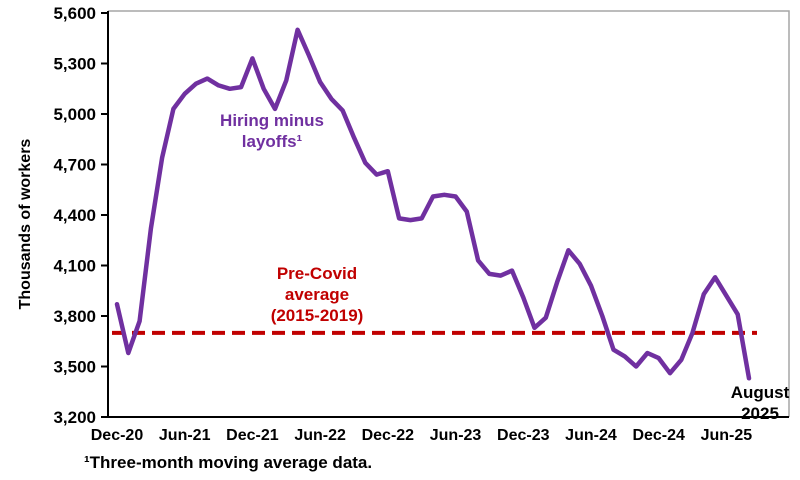 Image resolution: width=800 pixels, height=480 pixels. What do you see at coordinates (591, 435) in the screenshot?
I see `x-tick-label: Jun-24` at bounding box center [591, 435].